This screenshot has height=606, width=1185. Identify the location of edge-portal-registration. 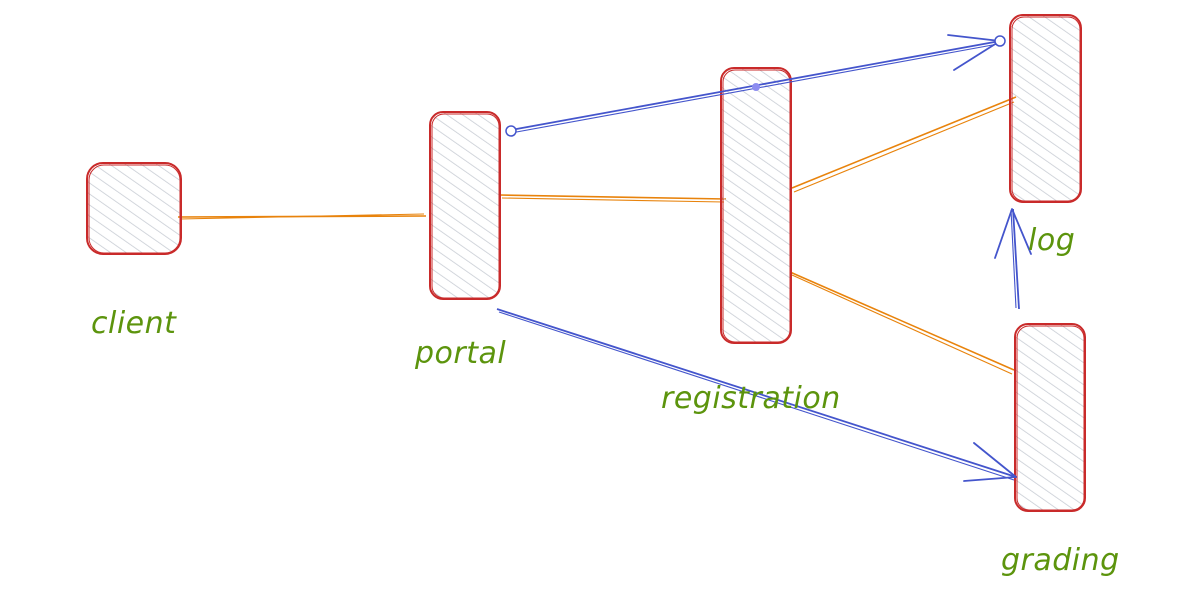
(613, 198).